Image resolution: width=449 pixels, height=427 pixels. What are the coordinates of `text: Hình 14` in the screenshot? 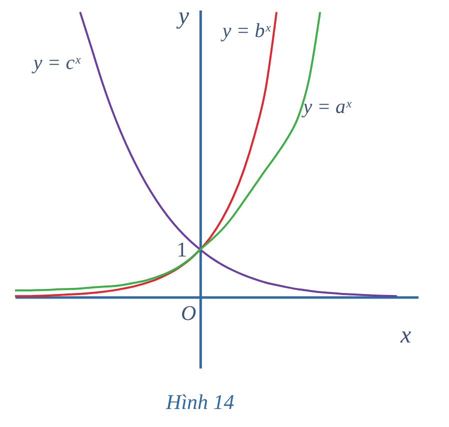 It's located at (200, 402).